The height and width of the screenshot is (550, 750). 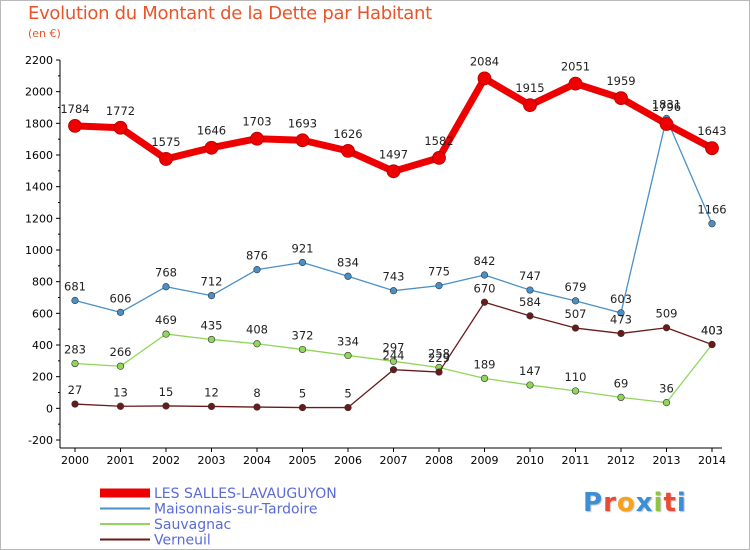 What do you see at coordinates (39, 60) in the screenshot?
I see `y-tick-label: 2200` at bounding box center [39, 60].